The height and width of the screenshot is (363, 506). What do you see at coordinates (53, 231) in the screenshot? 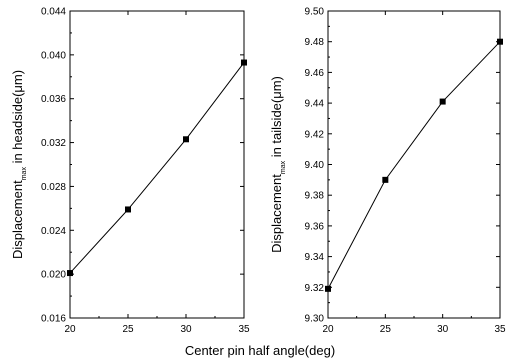
I see `headside-y-tick-label: 0.024` at bounding box center [53, 231].